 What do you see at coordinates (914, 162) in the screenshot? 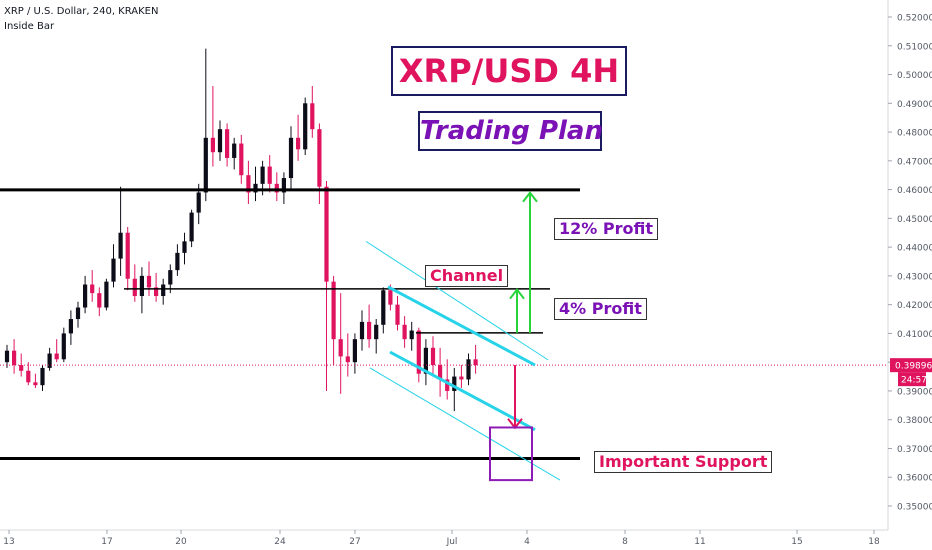
I see `price-tick-label: 0.47000` at bounding box center [914, 162].